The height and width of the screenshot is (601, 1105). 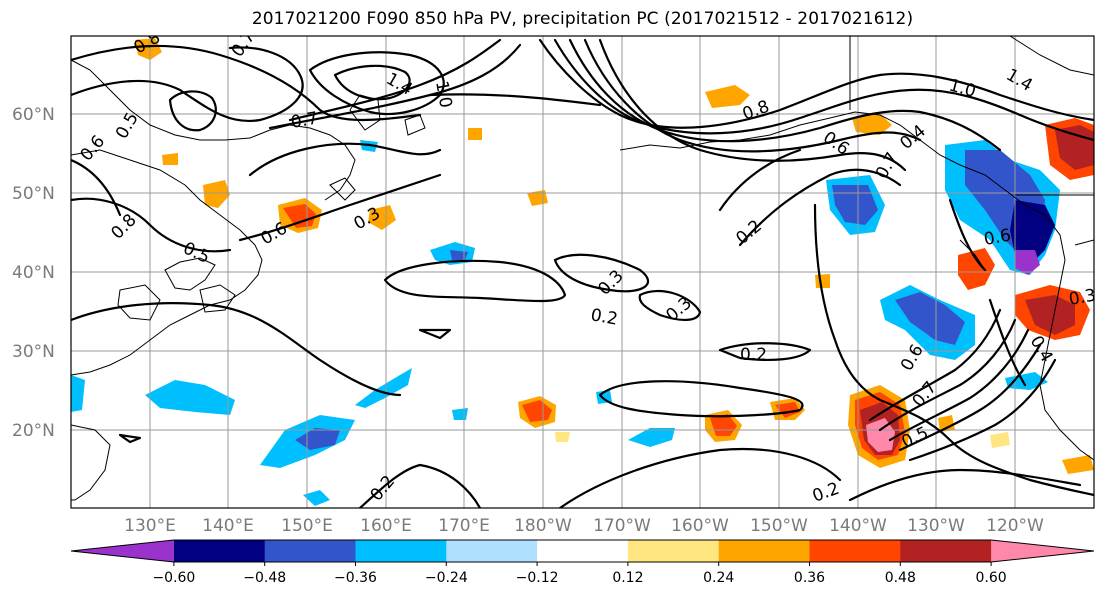 What do you see at coordinates (936, 526) in the screenshot?
I see `lon-label: 130°W` at bounding box center [936, 526].